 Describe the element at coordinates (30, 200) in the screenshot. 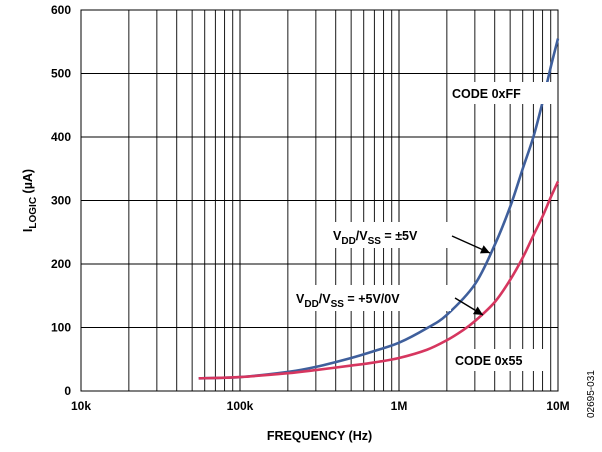

I see `y-axis-label: ILOGIC (µA)` at that location.